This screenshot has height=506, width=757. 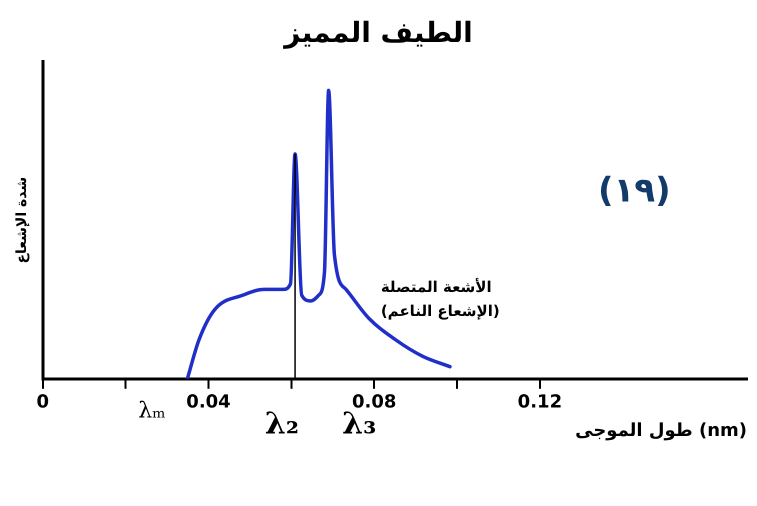 I want to click on ref-line-label: λ₂, so click(x=282, y=424).